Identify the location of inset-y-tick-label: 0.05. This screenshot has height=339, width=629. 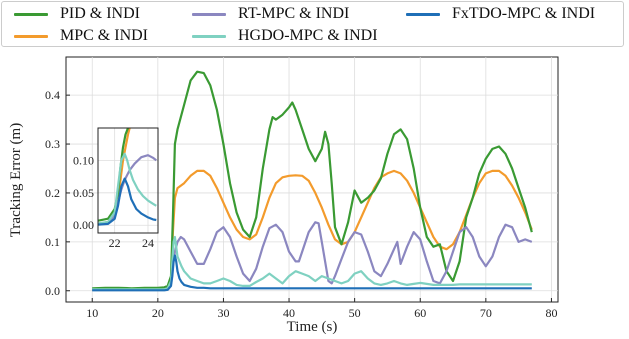
(83, 193).